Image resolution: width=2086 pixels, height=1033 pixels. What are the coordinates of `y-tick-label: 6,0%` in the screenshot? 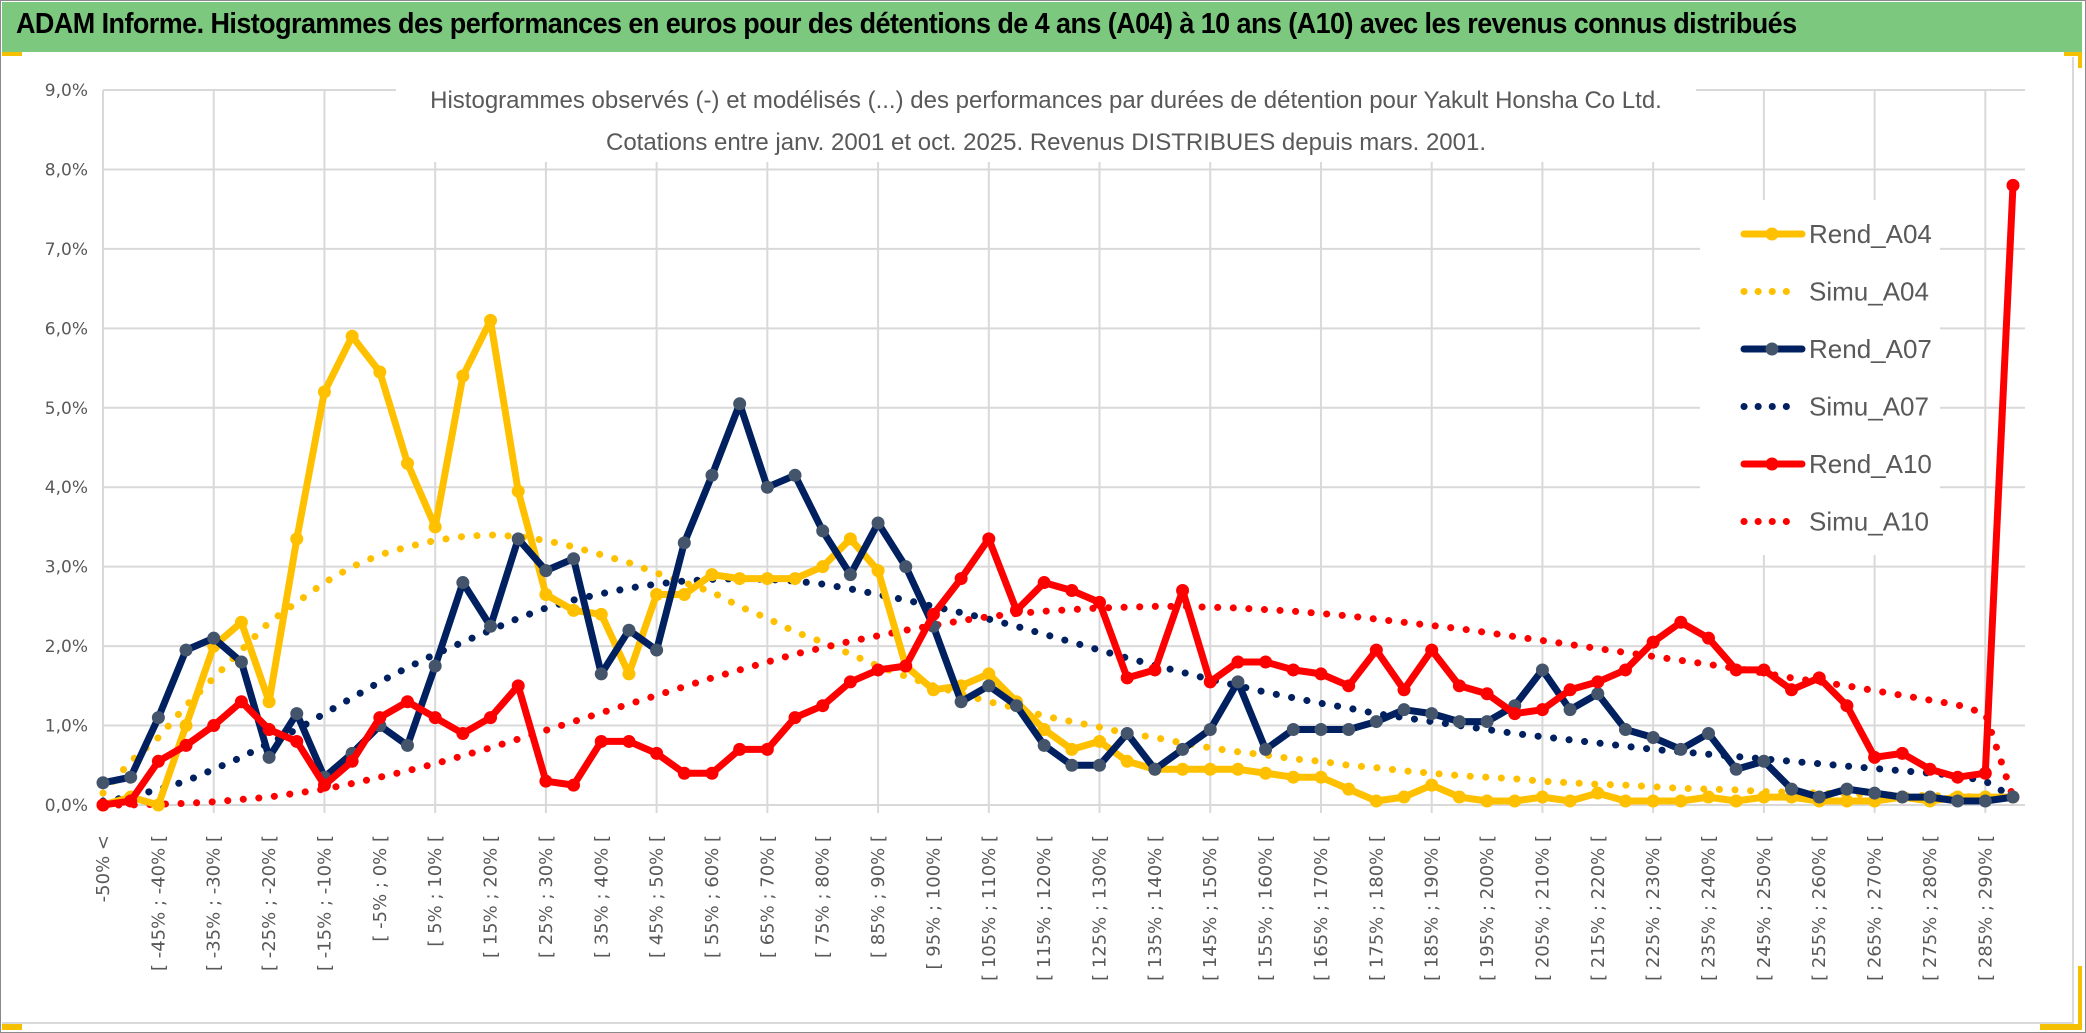 It's located at (66, 329).